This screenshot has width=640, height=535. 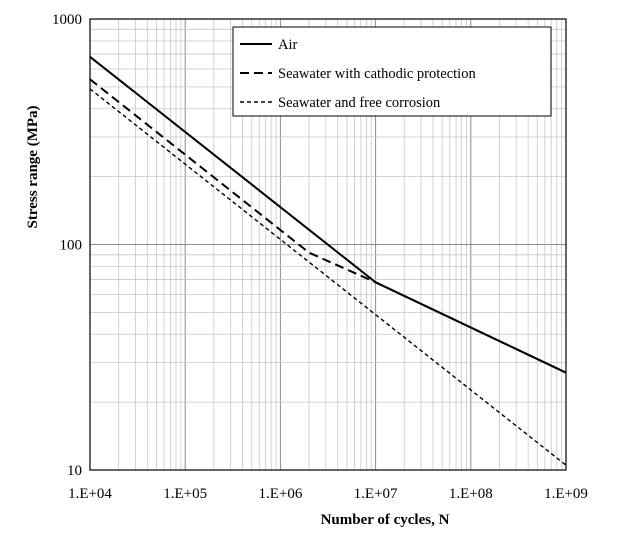 I want to click on x-tick-label: 1.E+09, so click(x=566, y=494).